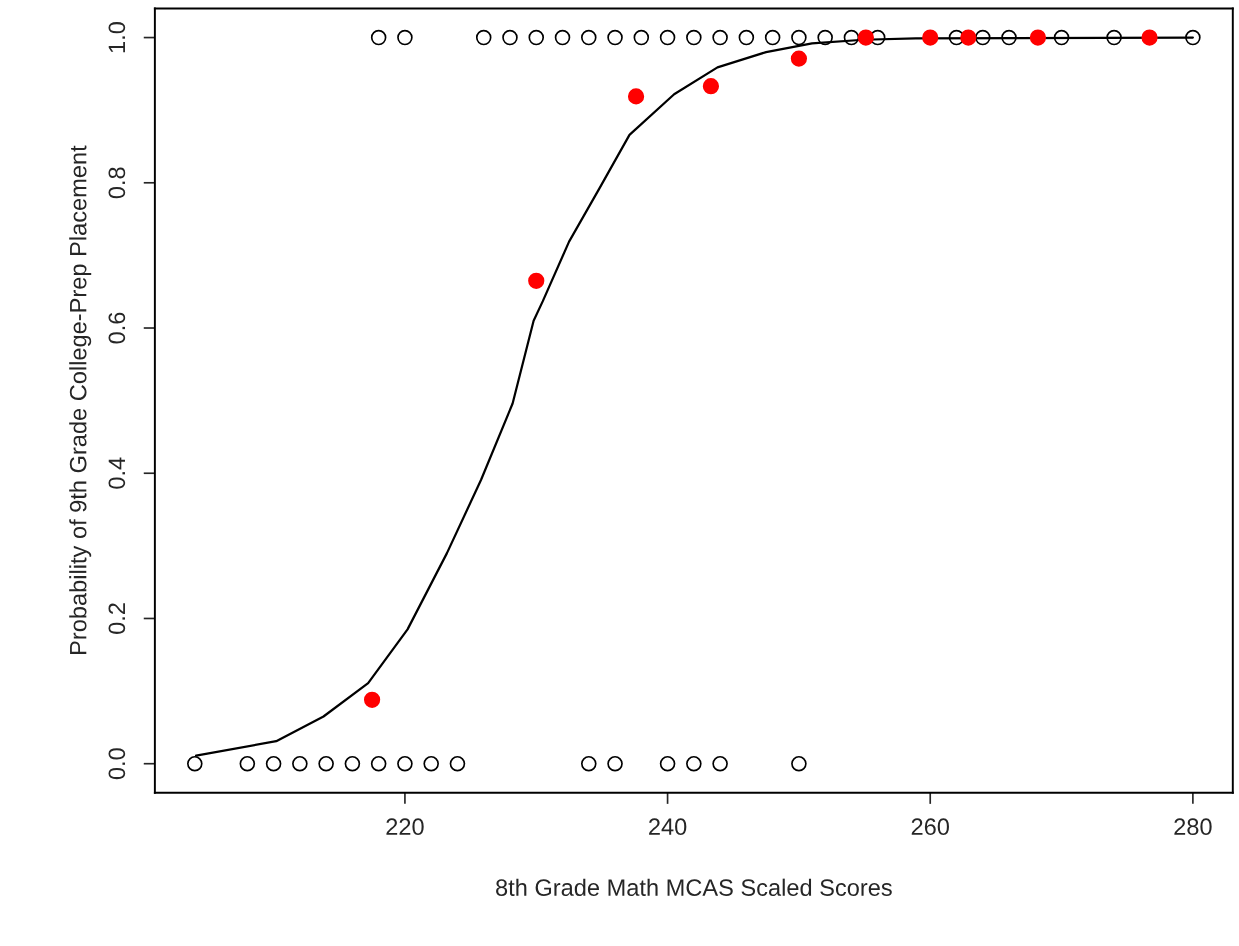  Describe the element at coordinates (930, 827) in the screenshot. I see `x-tick-label: 260` at that location.